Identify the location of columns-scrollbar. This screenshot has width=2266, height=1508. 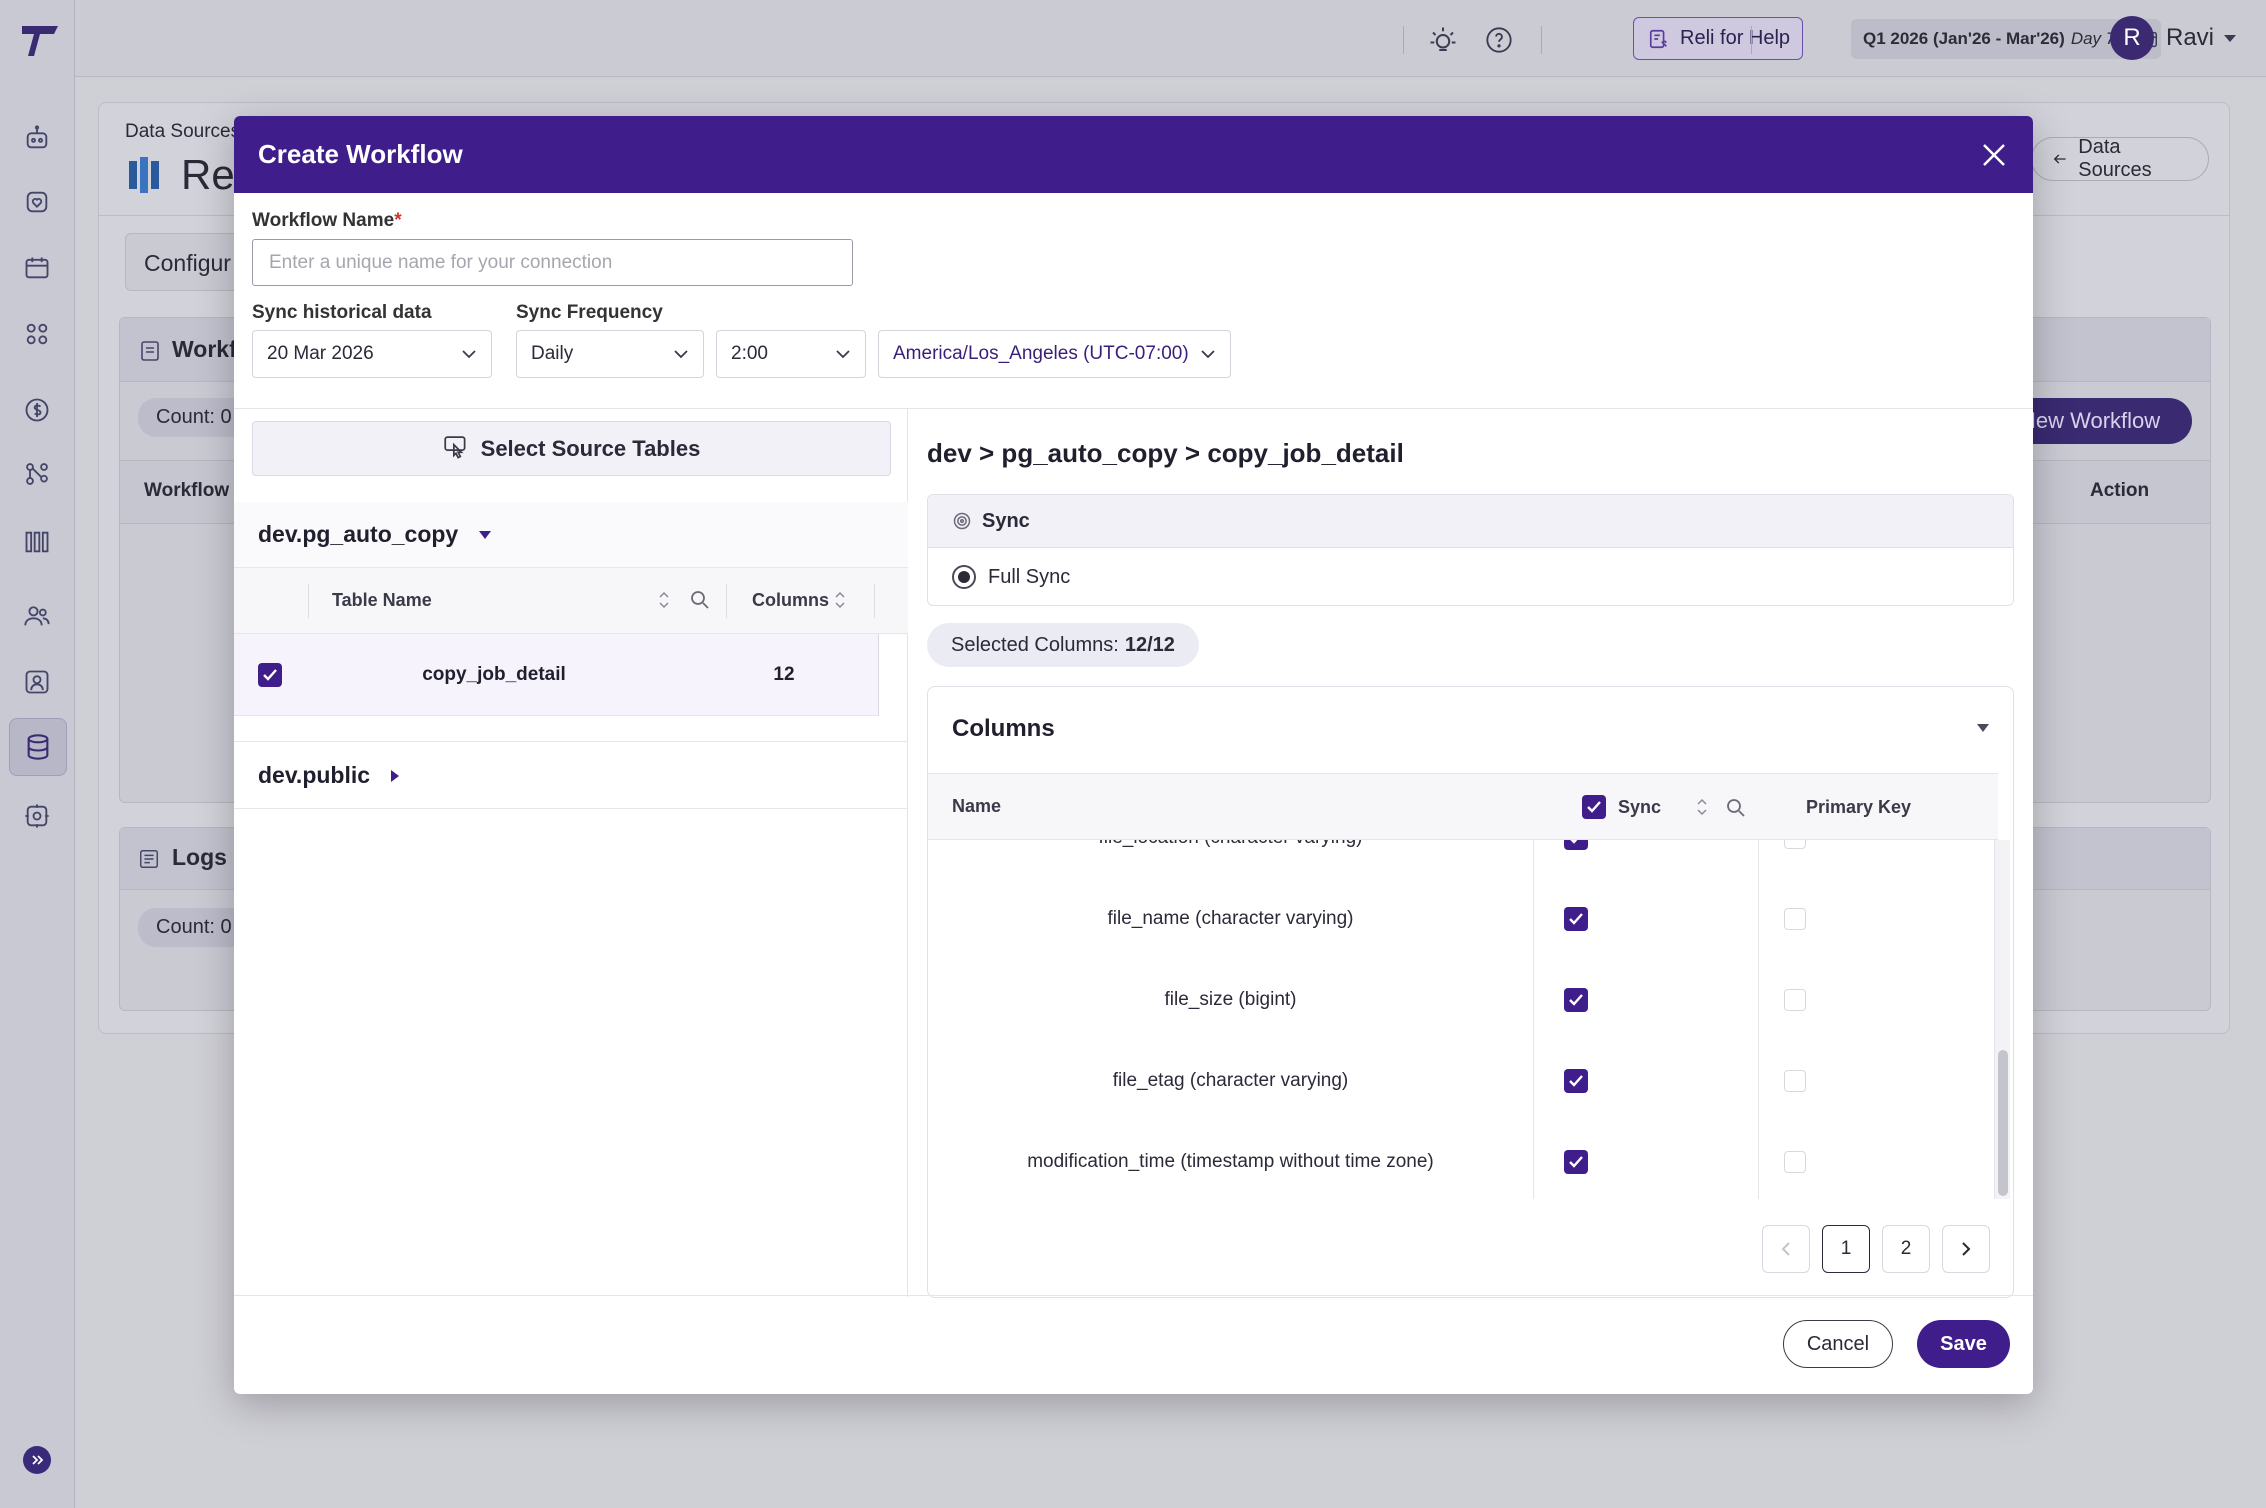
(2002, 1019).